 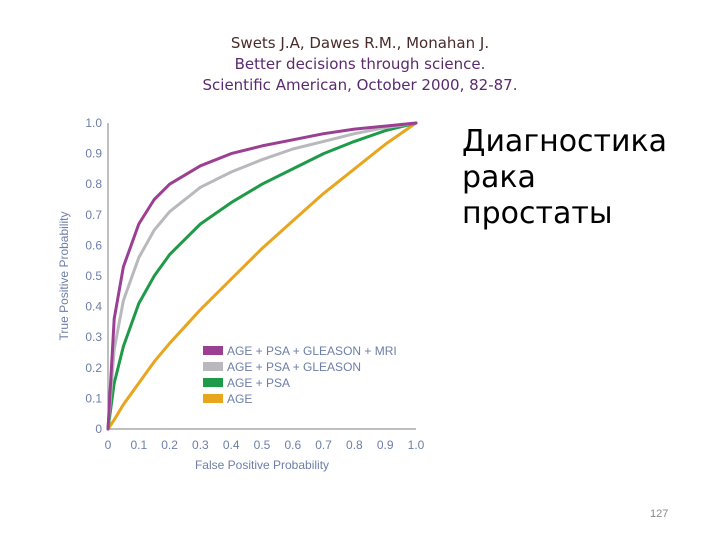 What do you see at coordinates (93, 123) in the screenshot?
I see `y-tick-label: 1.0` at bounding box center [93, 123].